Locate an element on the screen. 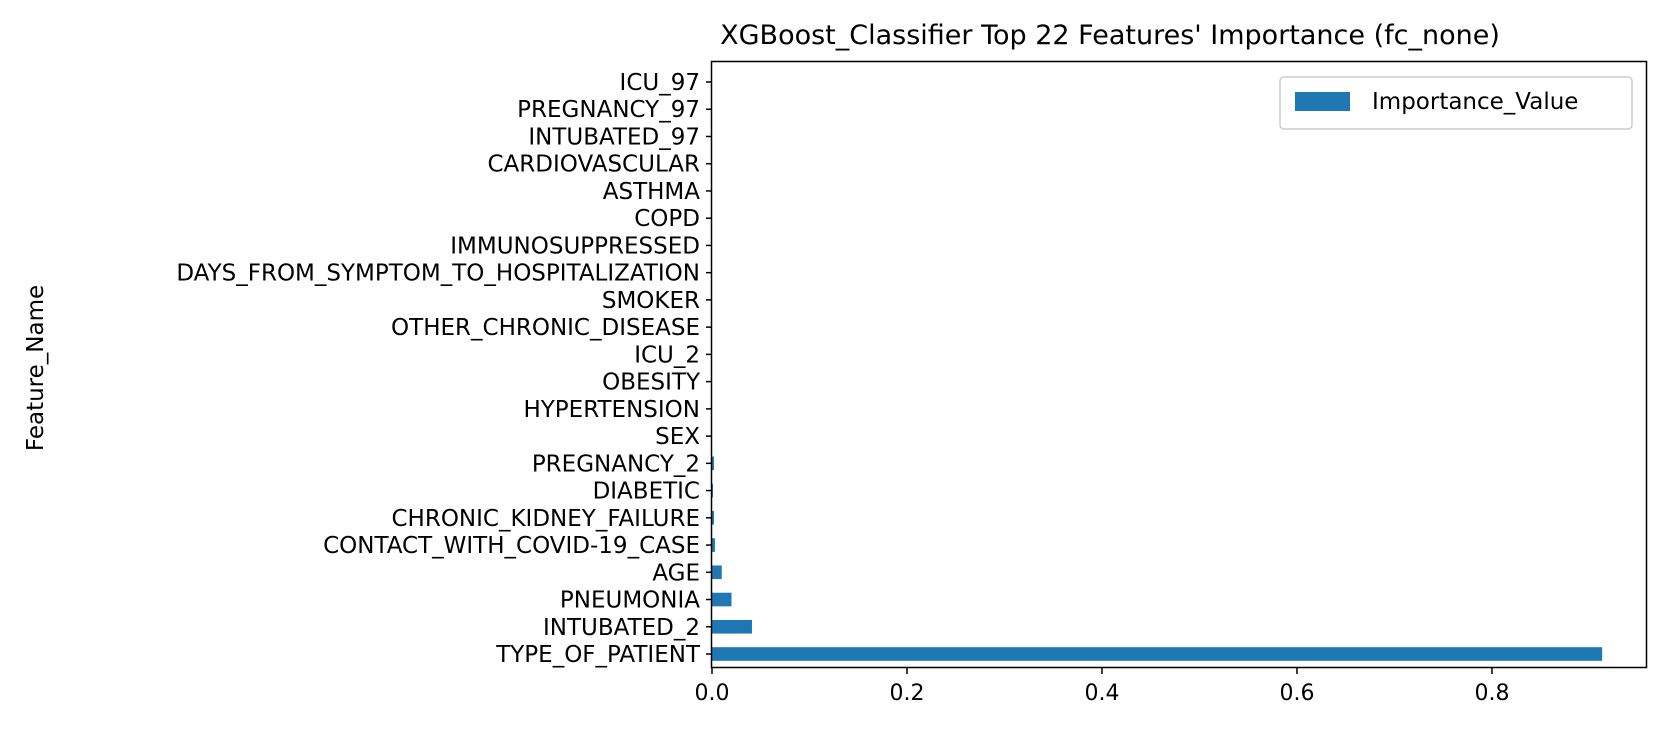  category-label: OTHER_CHRONIC_DISEASE is located at coordinates (545, 328).